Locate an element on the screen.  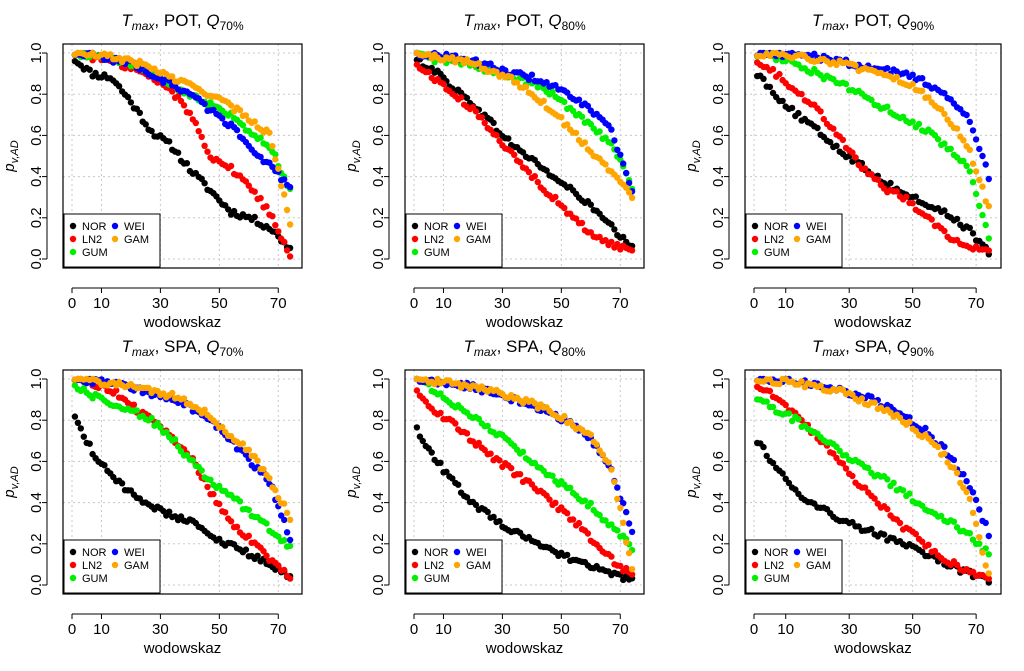
y-tick-label: 0.4 is located at coordinates (378, 502).